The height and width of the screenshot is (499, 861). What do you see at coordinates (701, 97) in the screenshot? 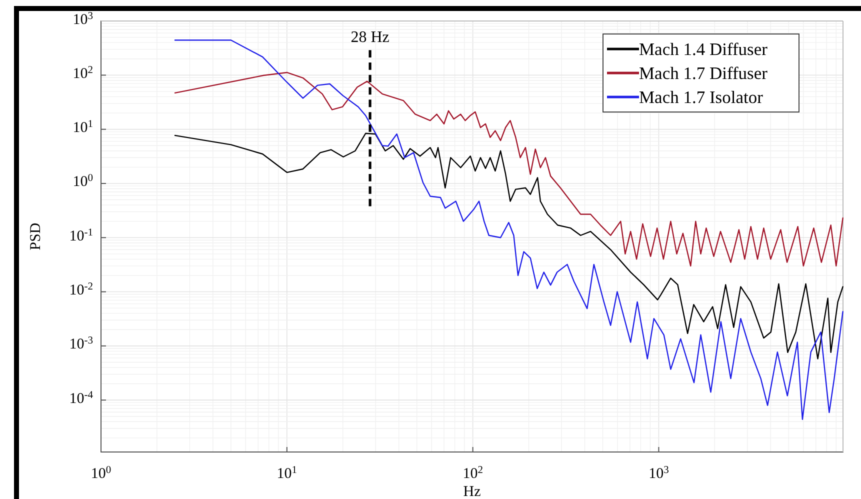
I see `legend-label: Mach 1.7 Isolator` at bounding box center [701, 97].